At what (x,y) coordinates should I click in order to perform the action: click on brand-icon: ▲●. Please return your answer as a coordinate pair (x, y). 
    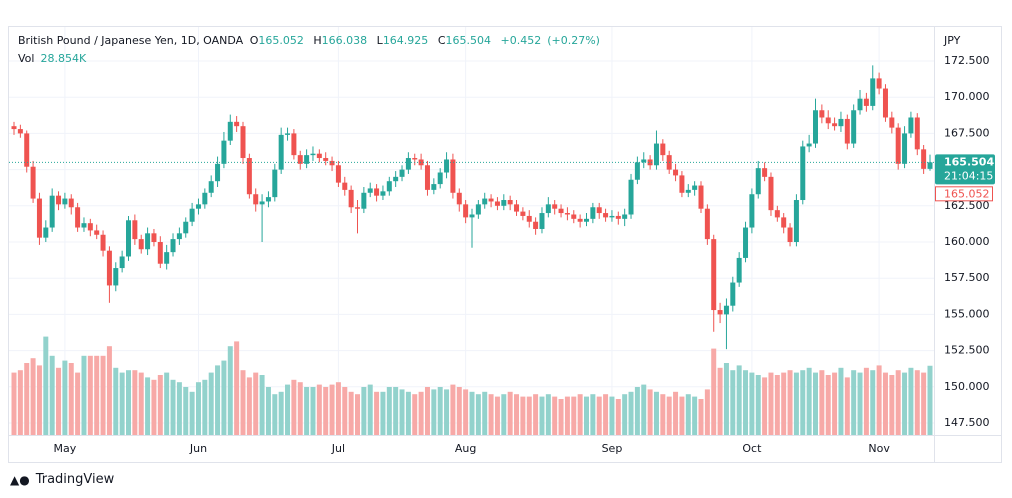
    Looking at the image, I should click on (20, 479).